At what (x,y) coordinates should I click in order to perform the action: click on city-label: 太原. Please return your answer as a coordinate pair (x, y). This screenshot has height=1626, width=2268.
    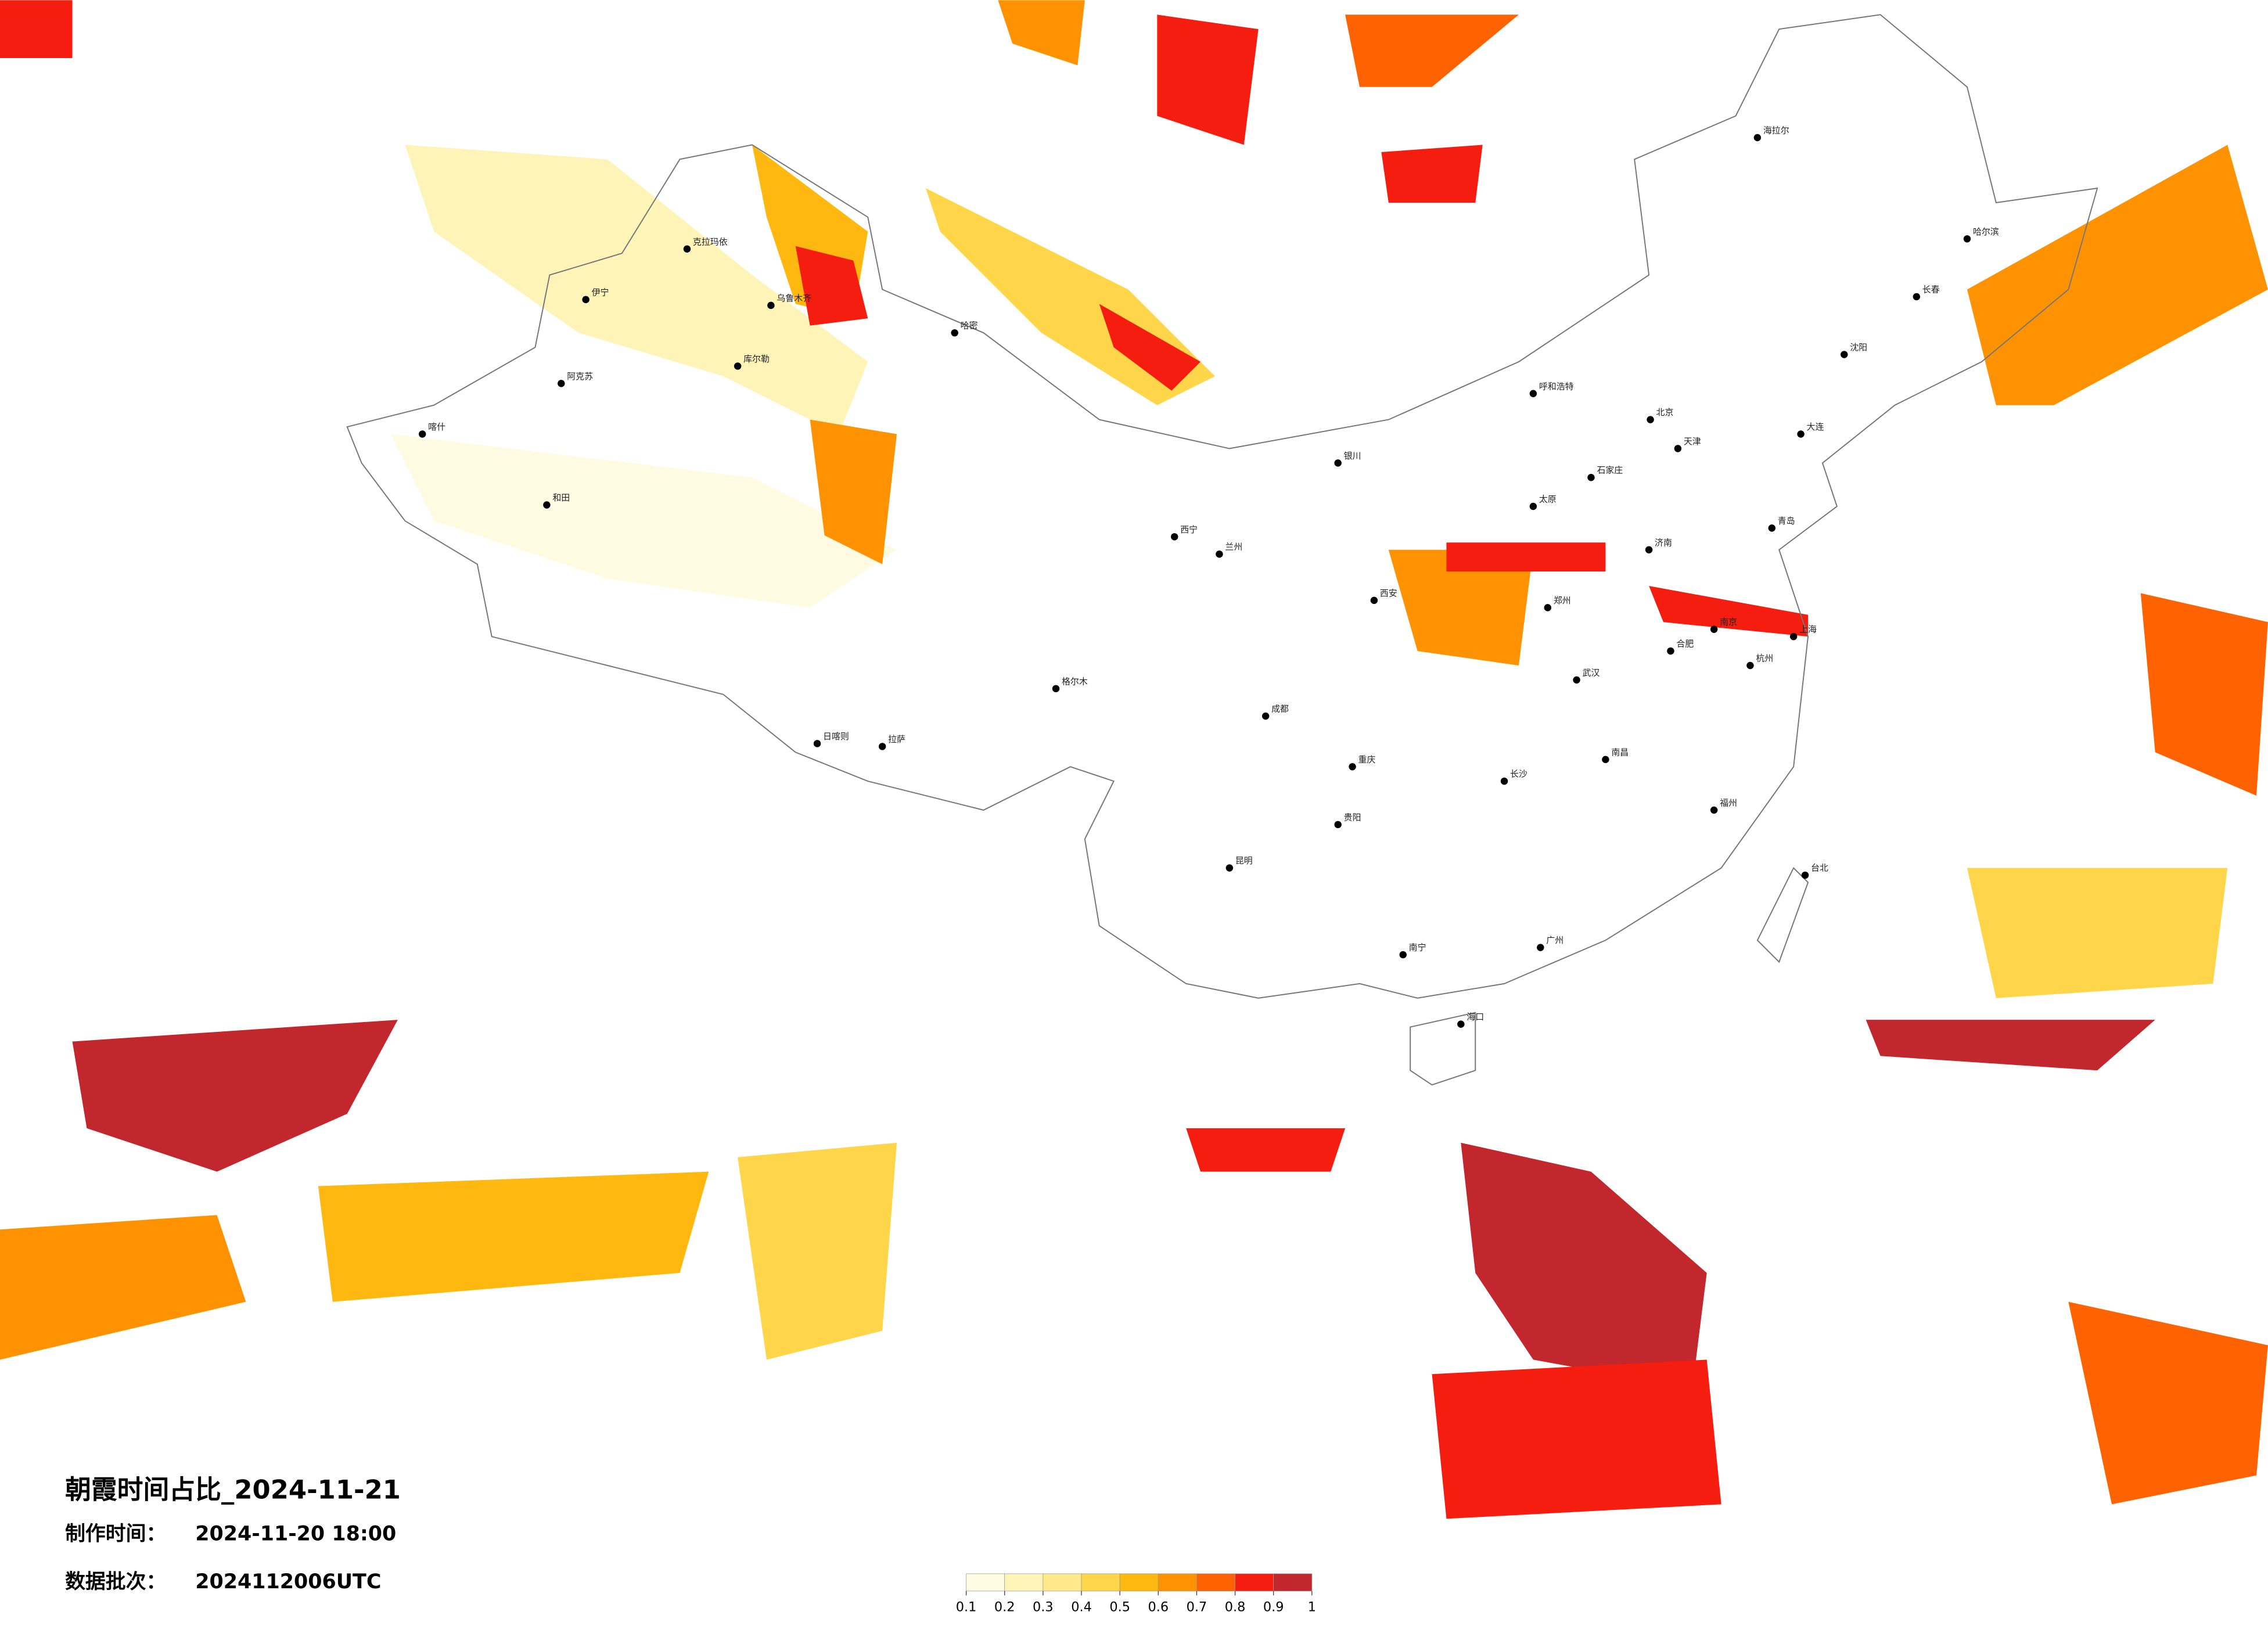
    Looking at the image, I should click on (1548, 499).